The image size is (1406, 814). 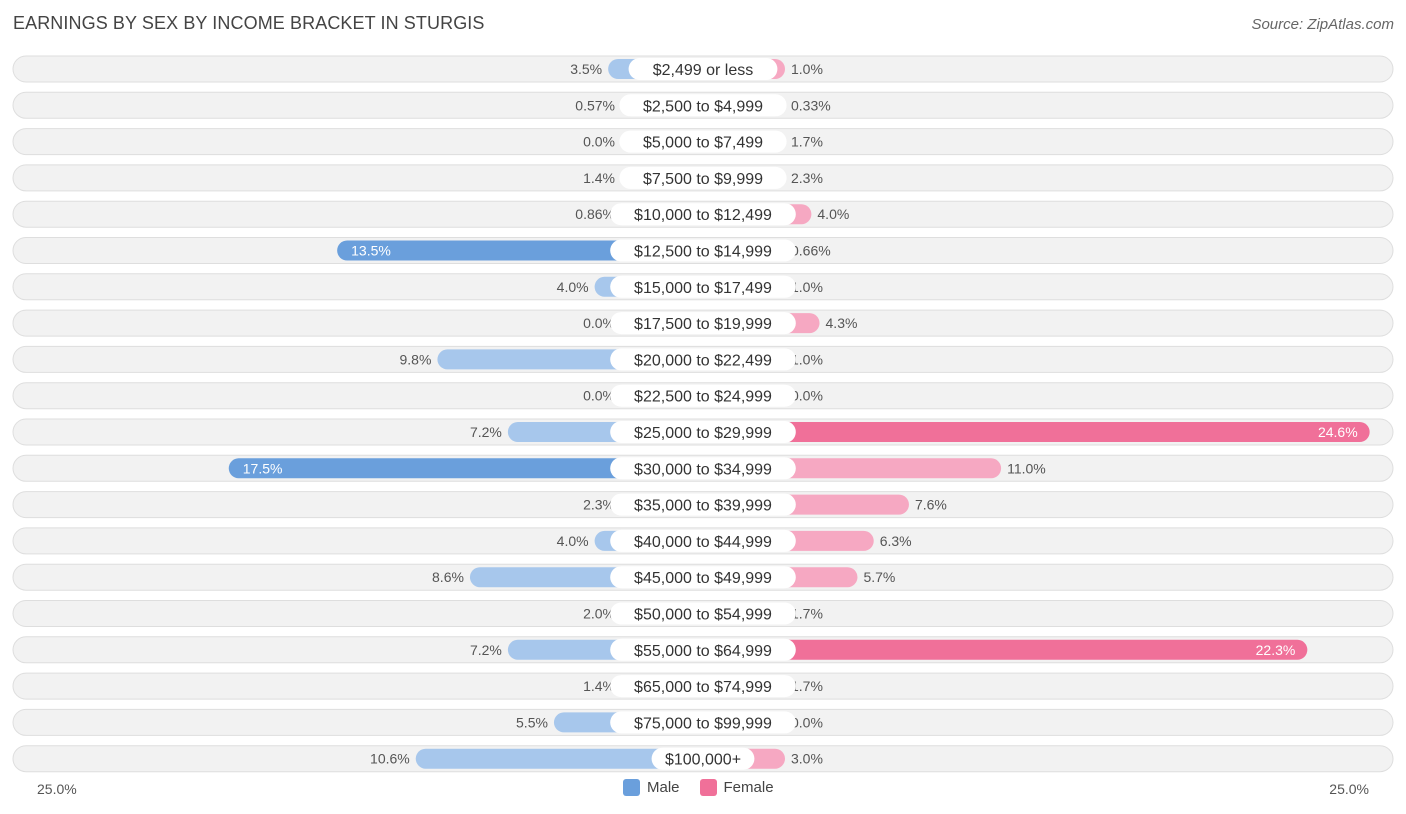 What do you see at coordinates (1026, 468) in the screenshot?
I see `female-value-label: 11.0%` at bounding box center [1026, 468].